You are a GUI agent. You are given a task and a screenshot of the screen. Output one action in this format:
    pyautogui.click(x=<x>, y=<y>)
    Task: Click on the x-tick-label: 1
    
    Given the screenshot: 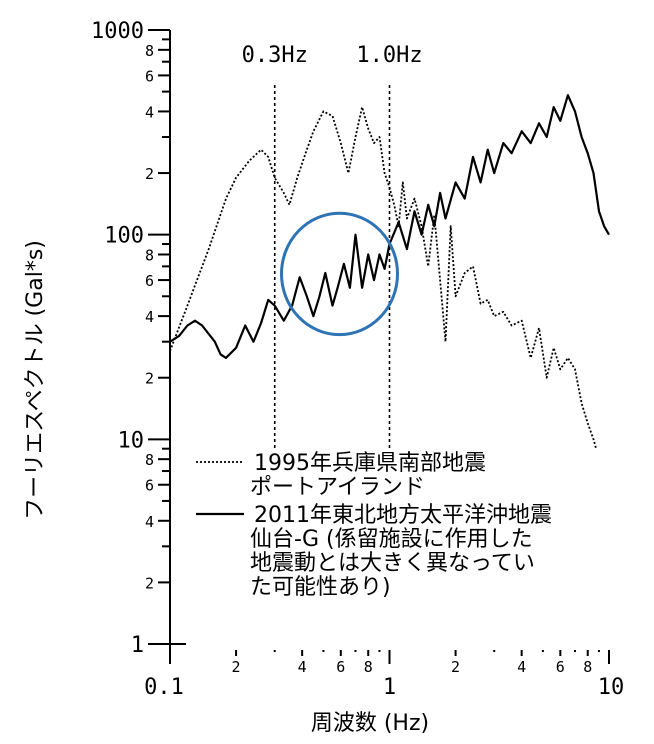 What is the action you would take?
    pyautogui.click(x=389, y=687)
    